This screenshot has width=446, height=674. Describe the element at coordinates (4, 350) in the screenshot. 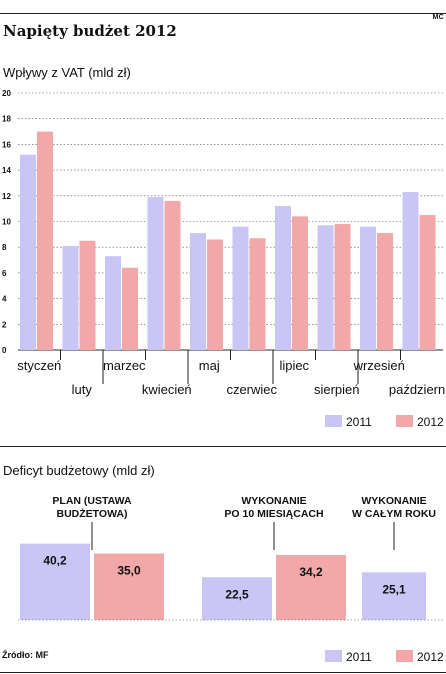

I see `y-tick-label: 0` at that location.